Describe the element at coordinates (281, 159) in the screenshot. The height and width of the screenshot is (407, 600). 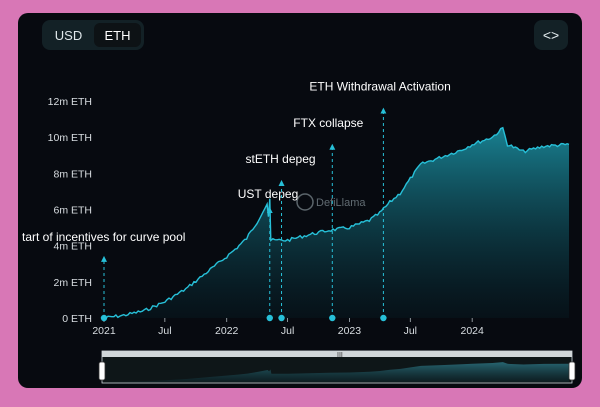
I see `annotation-label: stETH depeg` at that location.